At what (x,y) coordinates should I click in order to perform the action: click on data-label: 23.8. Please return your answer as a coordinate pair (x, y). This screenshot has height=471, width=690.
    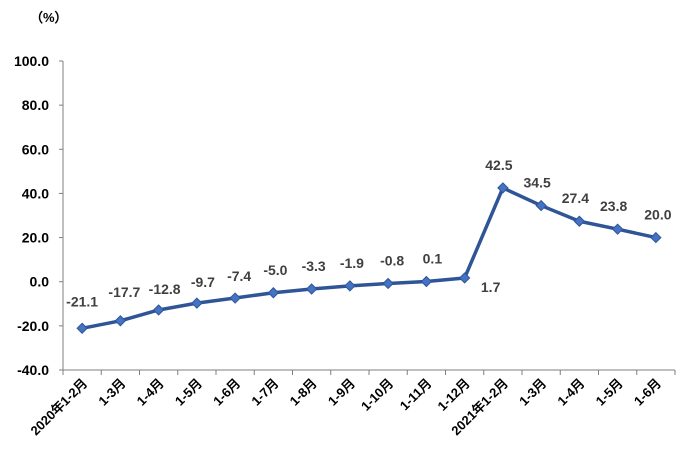
    Looking at the image, I should click on (613, 206).